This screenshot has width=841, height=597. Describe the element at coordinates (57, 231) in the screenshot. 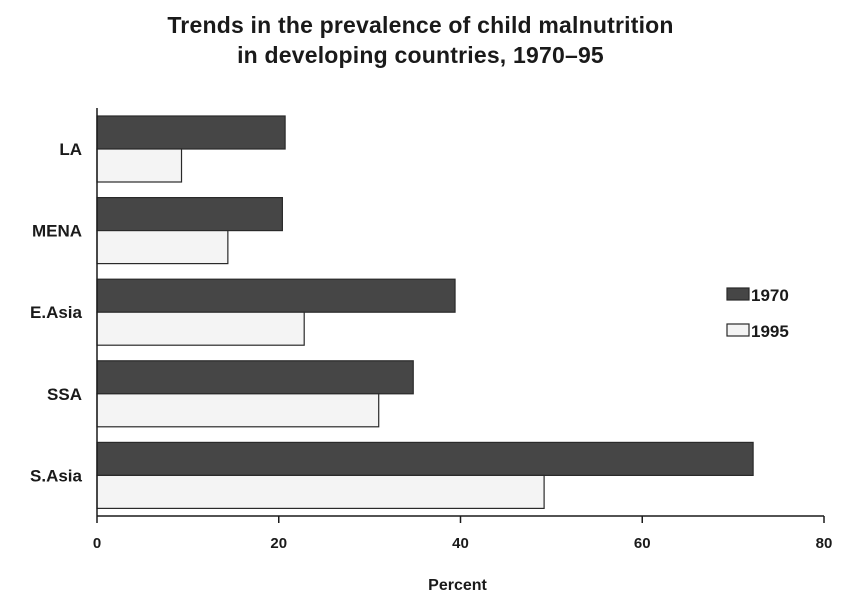

I see `category-label: MENA` at that location.